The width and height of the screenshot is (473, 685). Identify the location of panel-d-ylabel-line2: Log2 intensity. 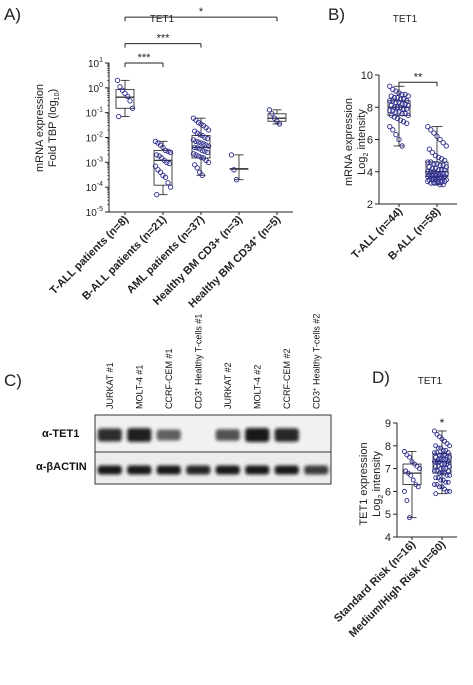
(378, 484).